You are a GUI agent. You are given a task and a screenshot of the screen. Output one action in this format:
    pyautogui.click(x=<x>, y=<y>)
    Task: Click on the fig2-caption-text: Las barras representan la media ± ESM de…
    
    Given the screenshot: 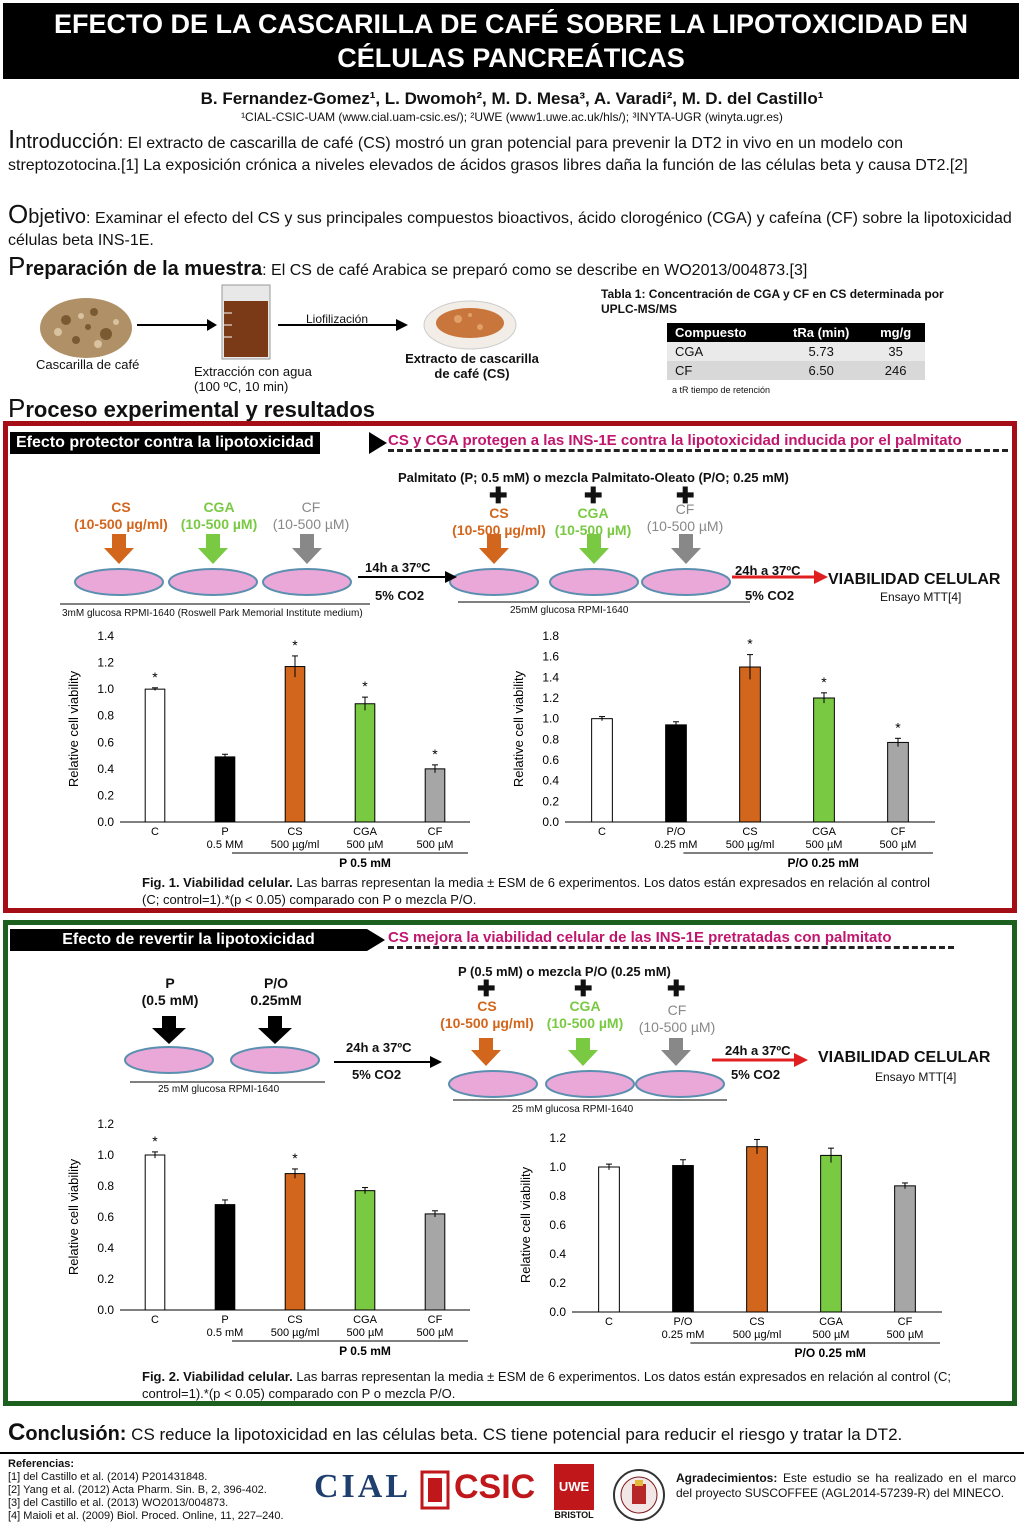 What is the action you would take?
    pyautogui.click(x=546, y=1385)
    